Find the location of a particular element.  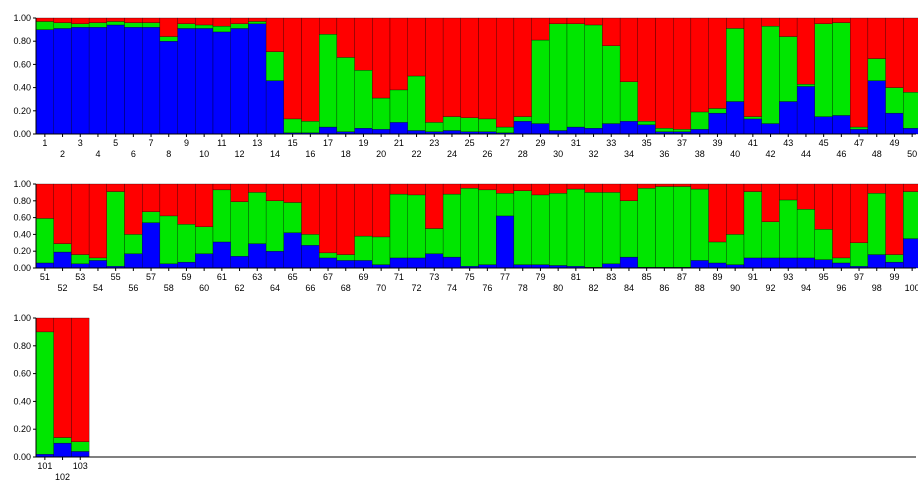

x-tick-label: 22 is located at coordinates (417, 154).